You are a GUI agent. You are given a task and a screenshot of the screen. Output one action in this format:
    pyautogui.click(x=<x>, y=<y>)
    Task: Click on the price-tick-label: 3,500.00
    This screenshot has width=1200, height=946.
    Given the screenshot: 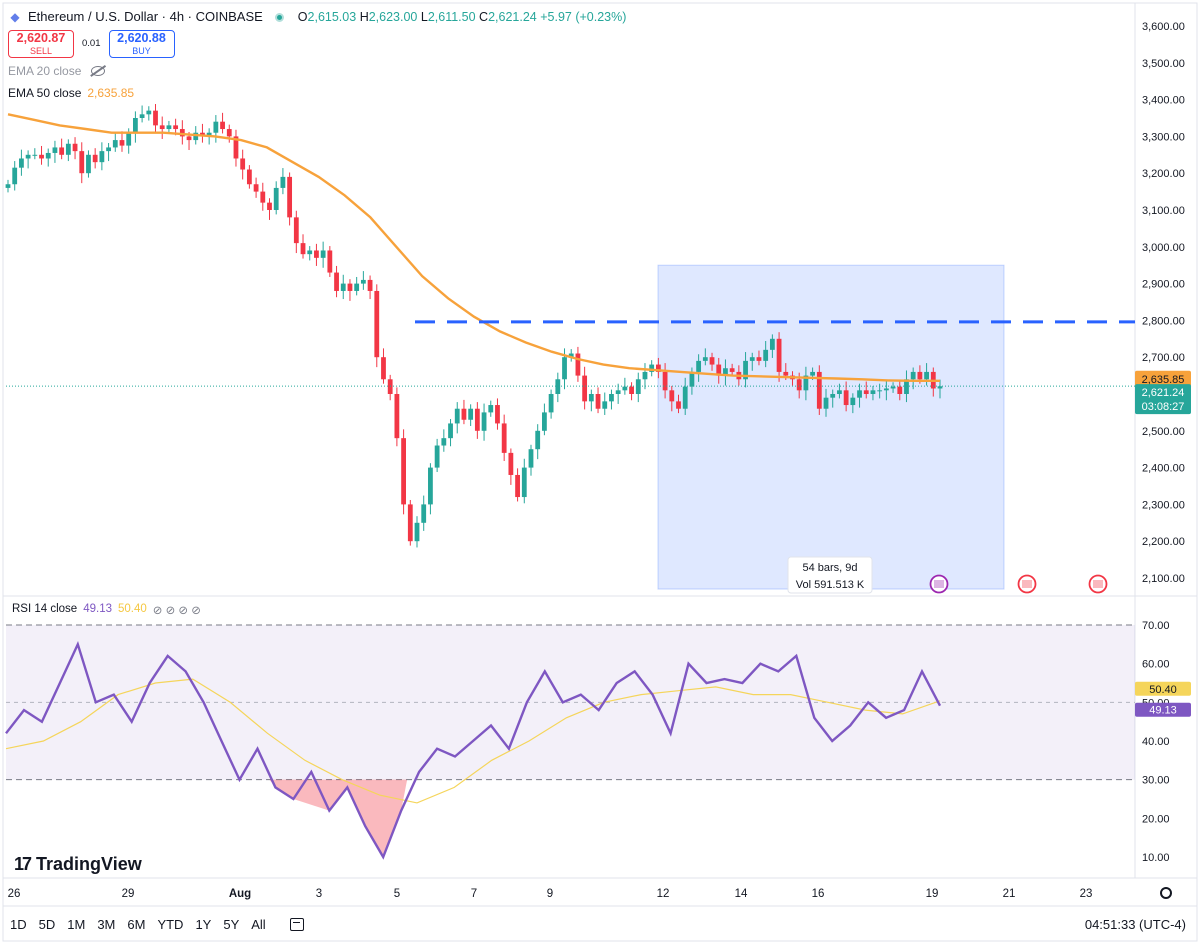 What is the action you would take?
    pyautogui.click(x=1163, y=64)
    